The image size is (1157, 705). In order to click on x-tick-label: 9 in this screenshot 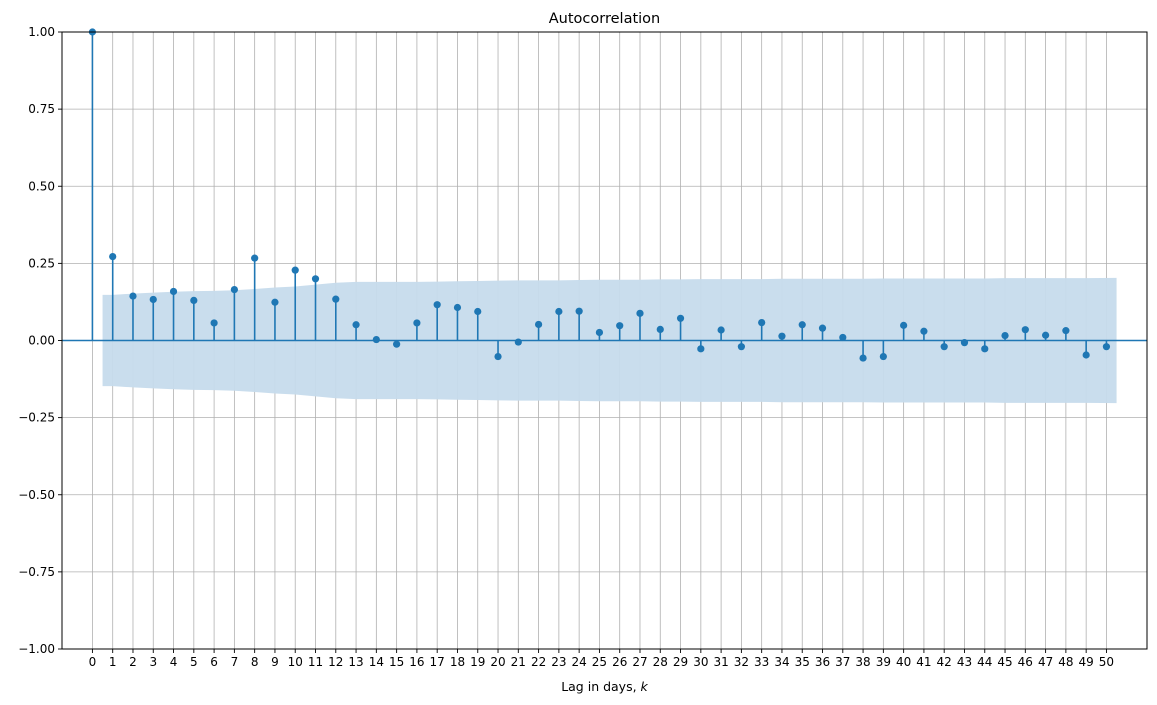, I will do `click(275, 662)`.